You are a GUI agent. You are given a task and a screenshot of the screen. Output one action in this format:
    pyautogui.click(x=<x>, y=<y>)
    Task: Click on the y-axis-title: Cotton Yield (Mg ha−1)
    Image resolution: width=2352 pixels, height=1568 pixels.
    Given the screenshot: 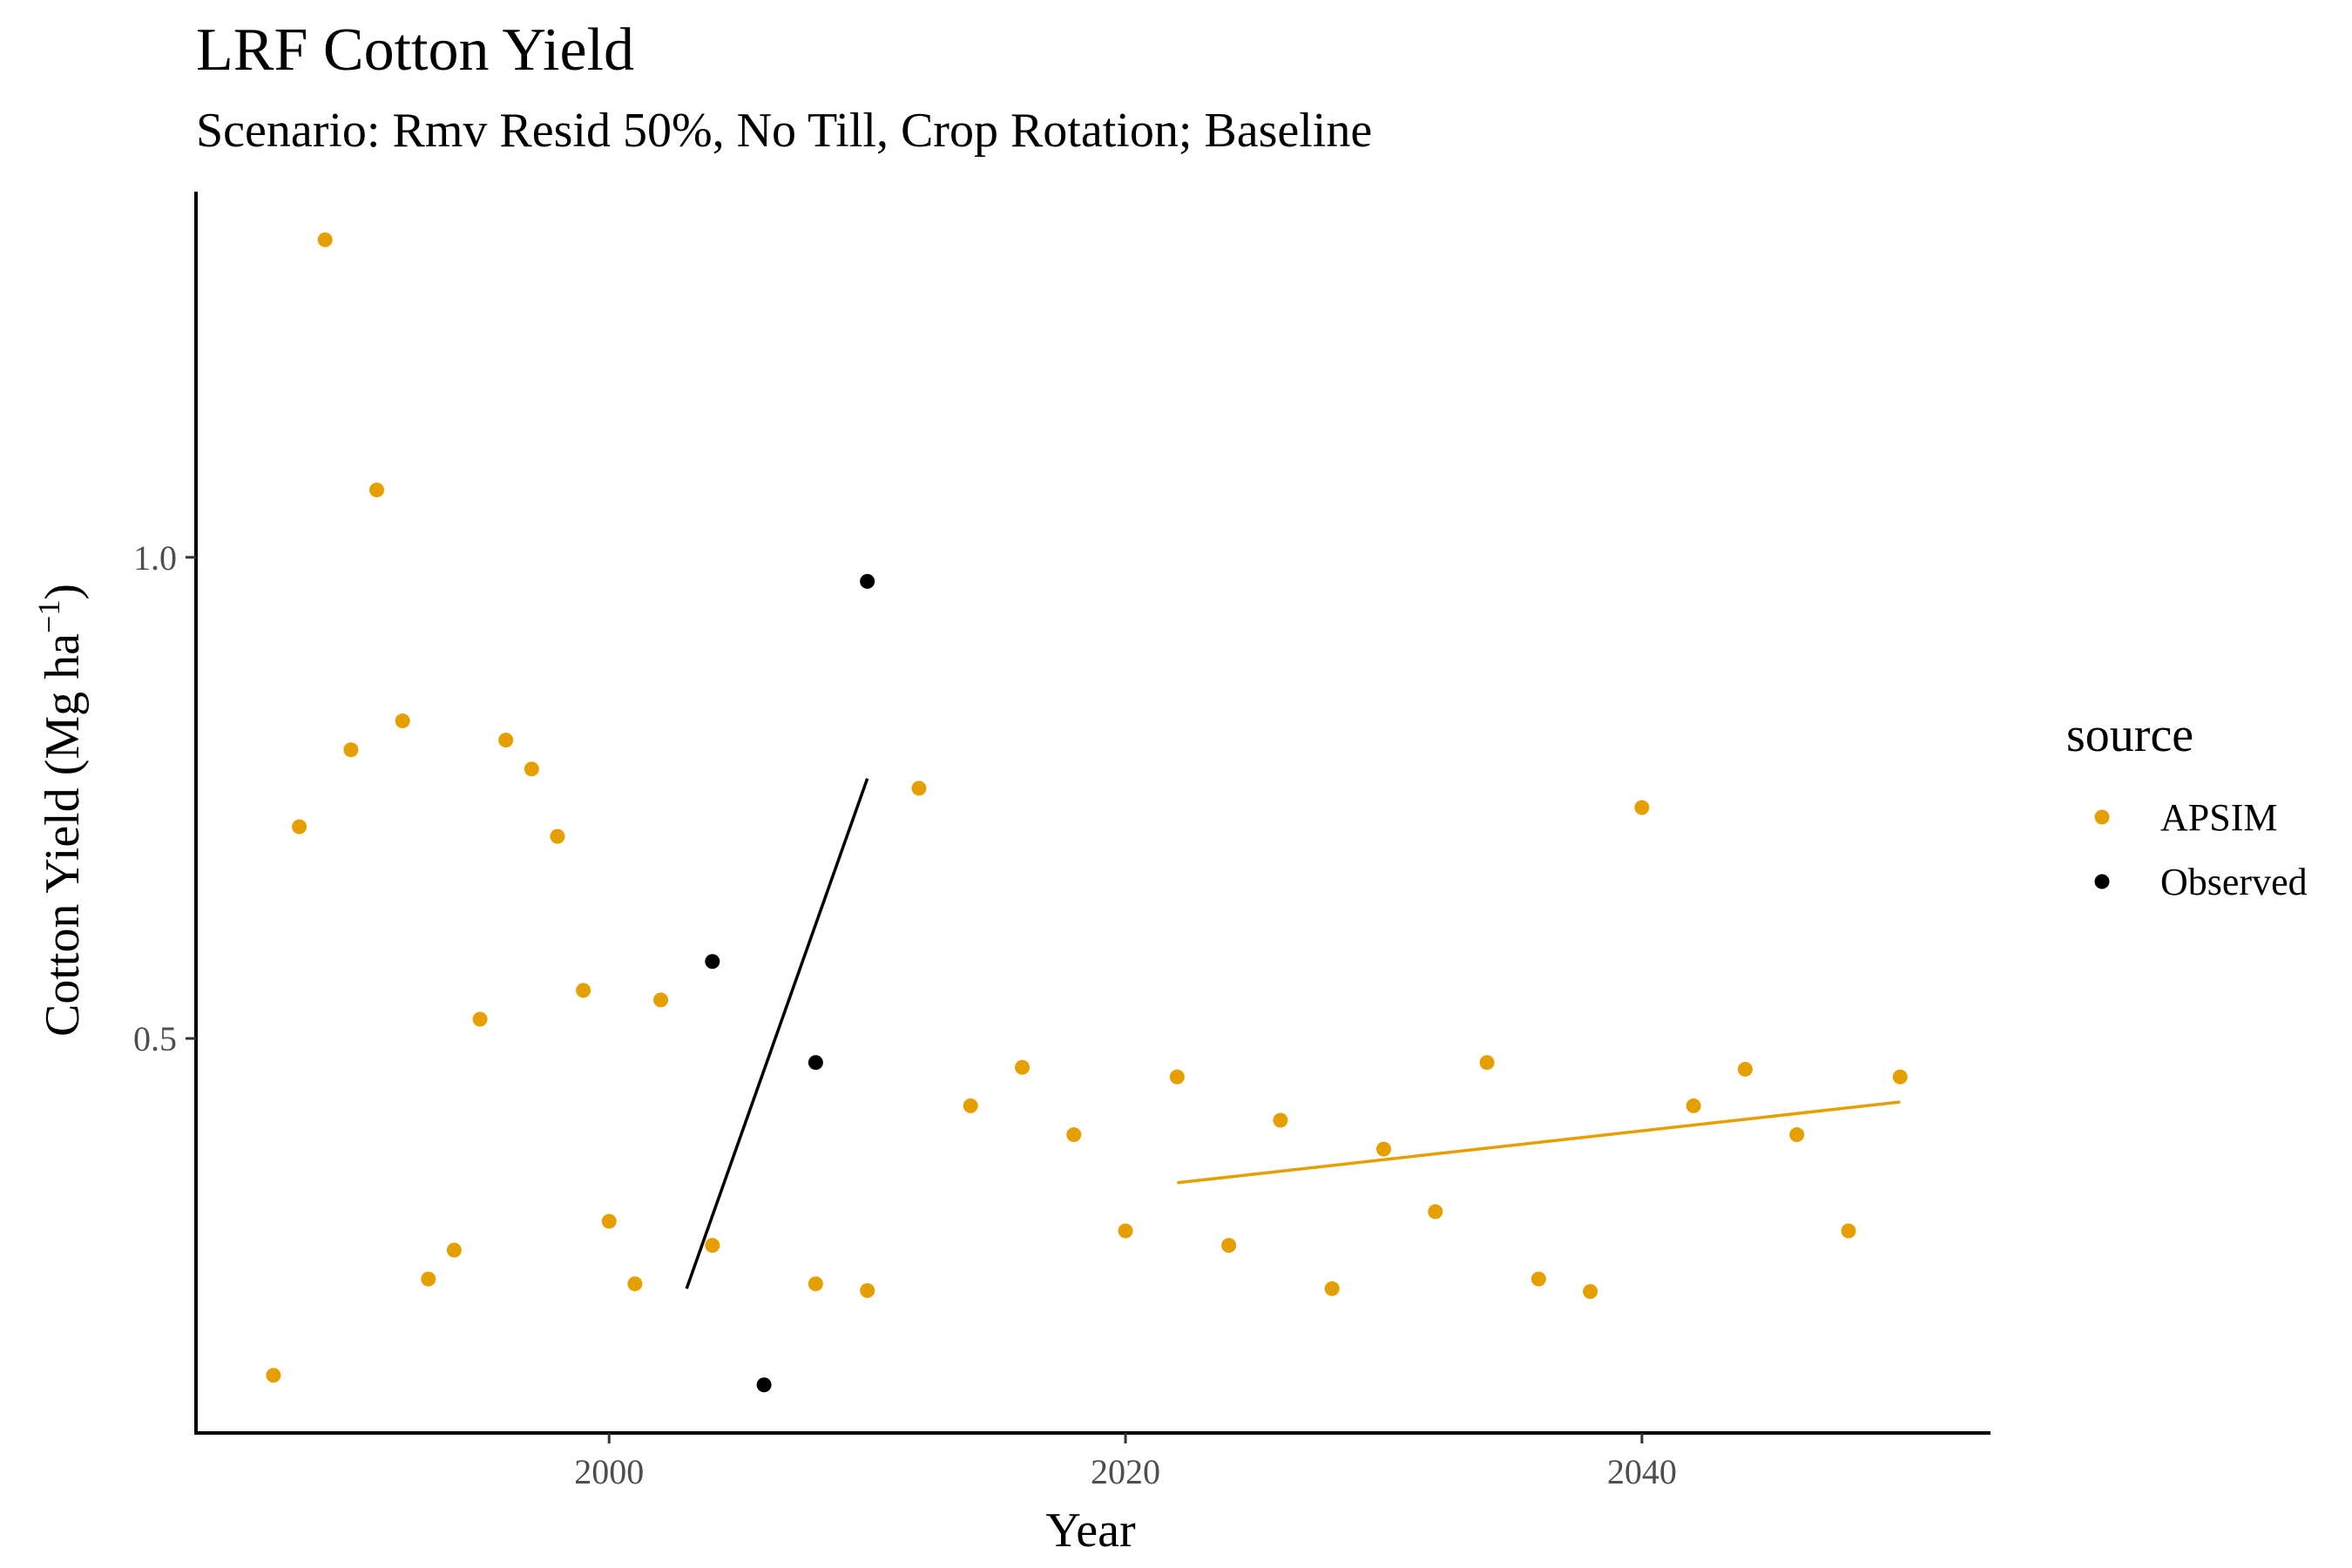 What is the action you would take?
    pyautogui.click(x=61, y=810)
    